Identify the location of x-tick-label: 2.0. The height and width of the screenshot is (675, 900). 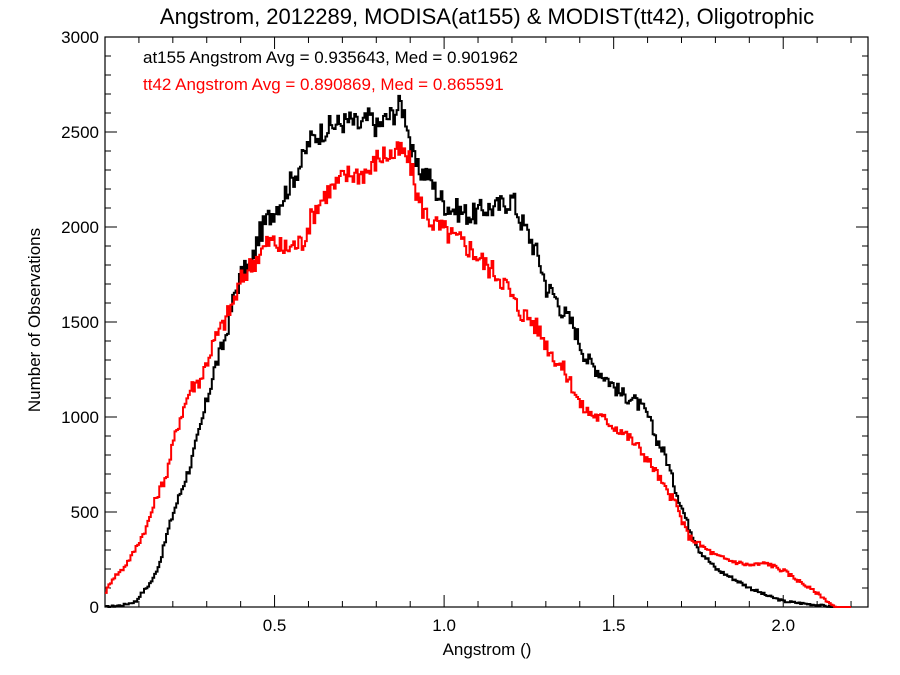
(783, 625).